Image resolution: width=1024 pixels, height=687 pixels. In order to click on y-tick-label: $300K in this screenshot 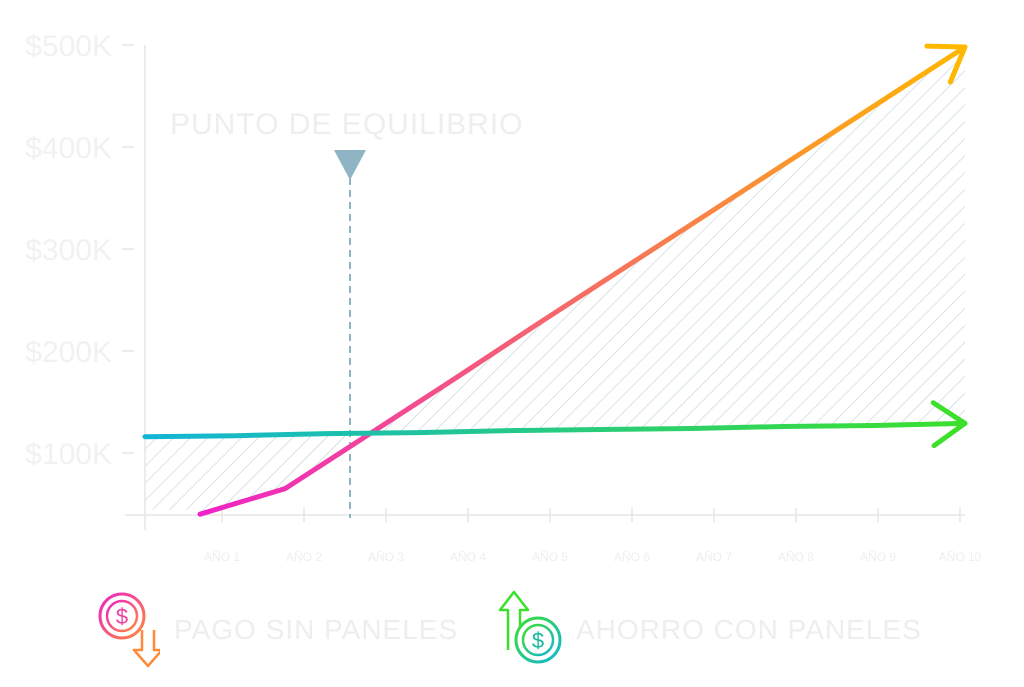, I will do `click(68, 250)`.